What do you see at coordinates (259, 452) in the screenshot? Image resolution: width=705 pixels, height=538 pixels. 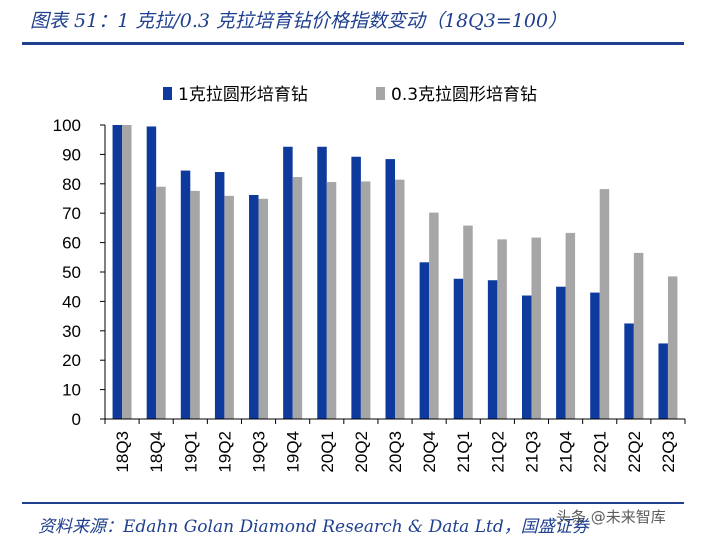 I see `x-tick-label: 19Q3` at bounding box center [259, 452].